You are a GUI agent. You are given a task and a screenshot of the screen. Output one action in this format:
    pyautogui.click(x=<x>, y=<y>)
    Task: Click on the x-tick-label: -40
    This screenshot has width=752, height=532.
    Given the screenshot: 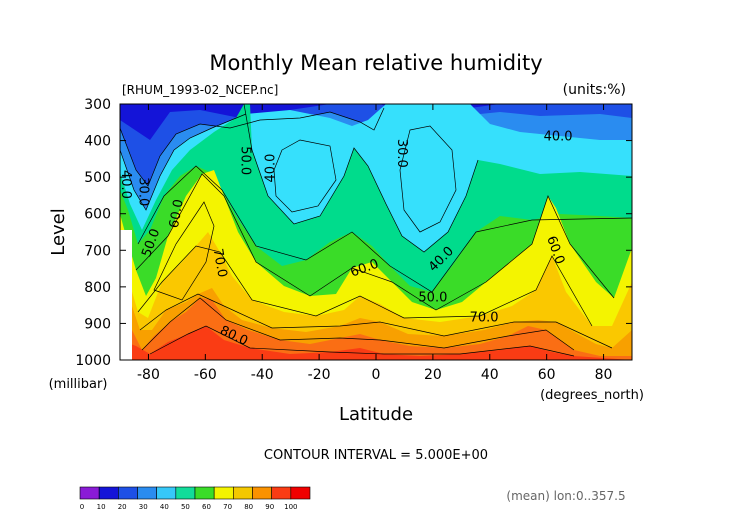 What is the action you would take?
    pyautogui.click(x=262, y=375)
    